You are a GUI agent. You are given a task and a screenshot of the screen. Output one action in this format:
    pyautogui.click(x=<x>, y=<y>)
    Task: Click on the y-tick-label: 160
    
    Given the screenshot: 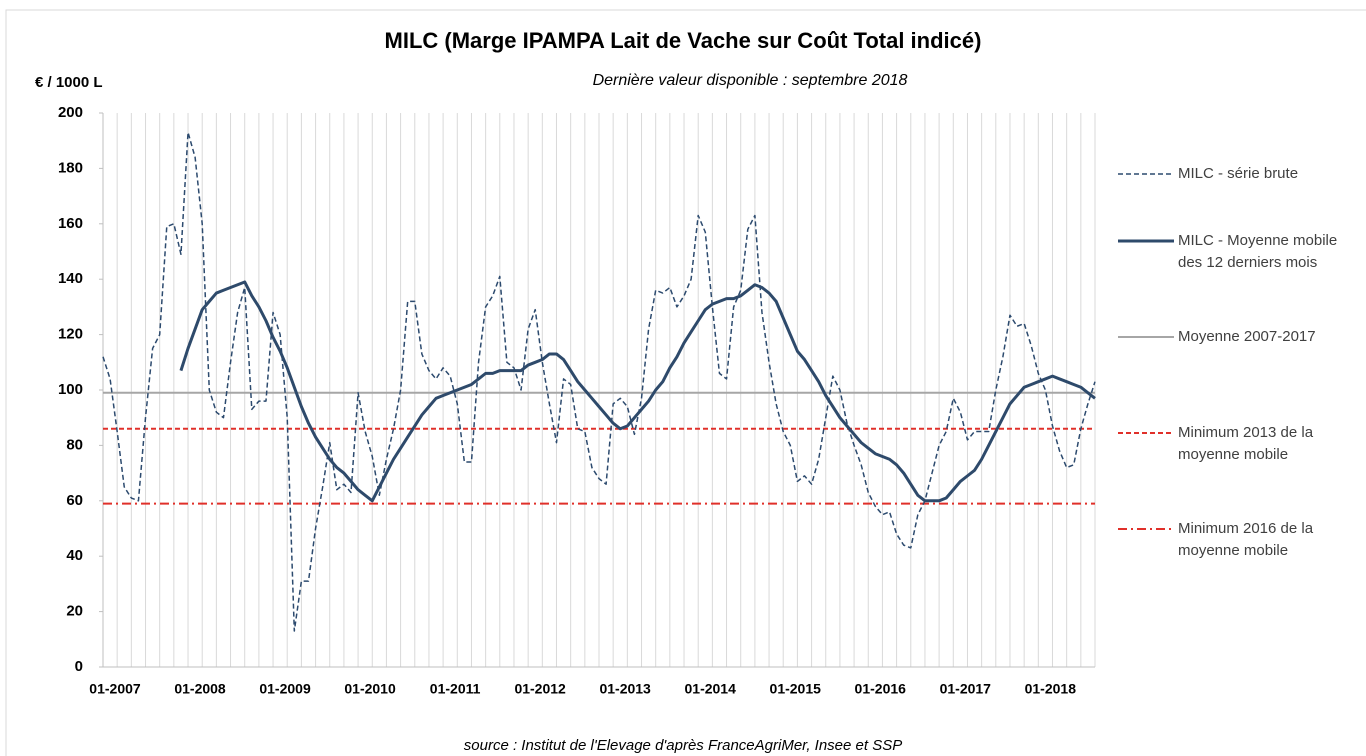 What is the action you would take?
    pyautogui.click(x=70, y=223)
    